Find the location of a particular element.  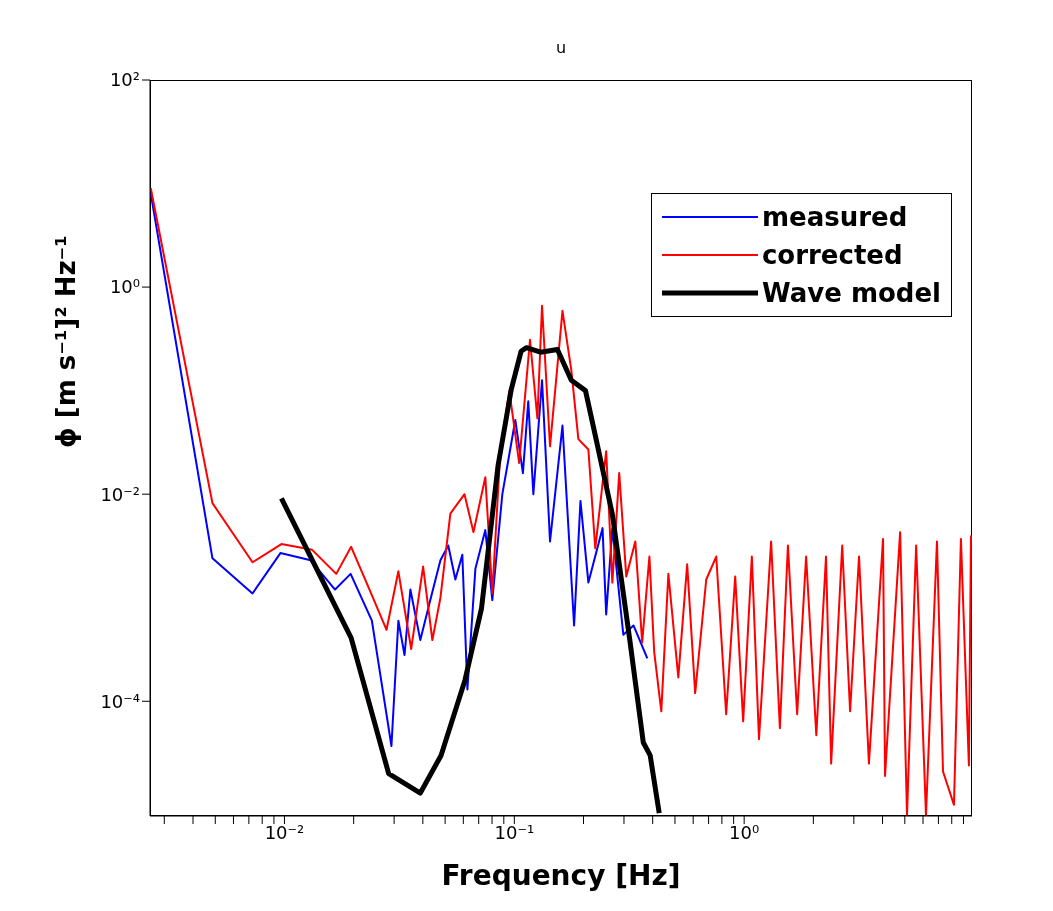

y-tick-label: 10² is located at coordinates (124, 80).